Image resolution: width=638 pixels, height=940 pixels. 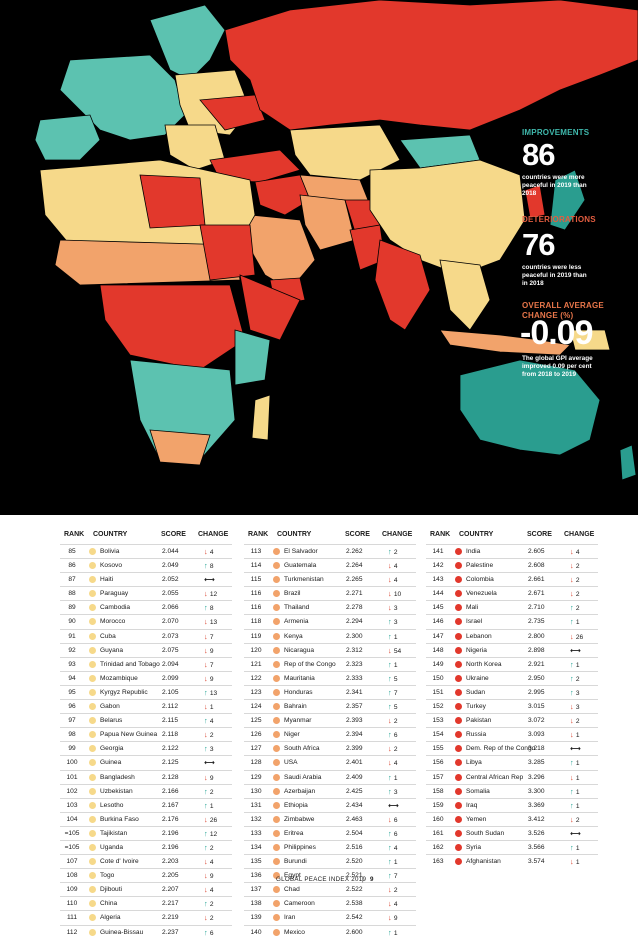 I want to click on row-rank: 156, so click(x=438, y=763).